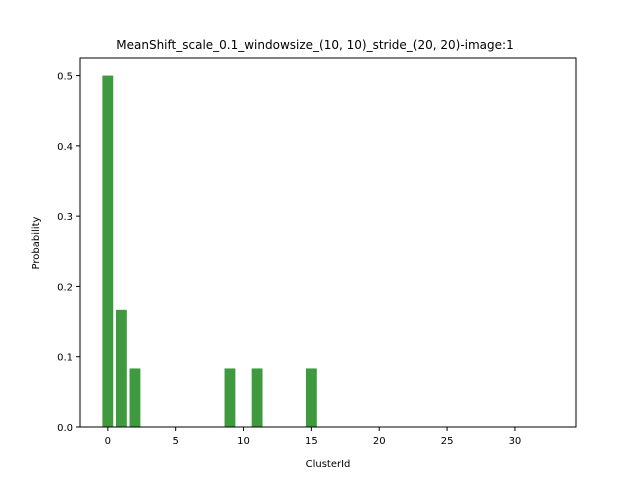  I want to click on x-tick-label: 10, so click(243, 441).